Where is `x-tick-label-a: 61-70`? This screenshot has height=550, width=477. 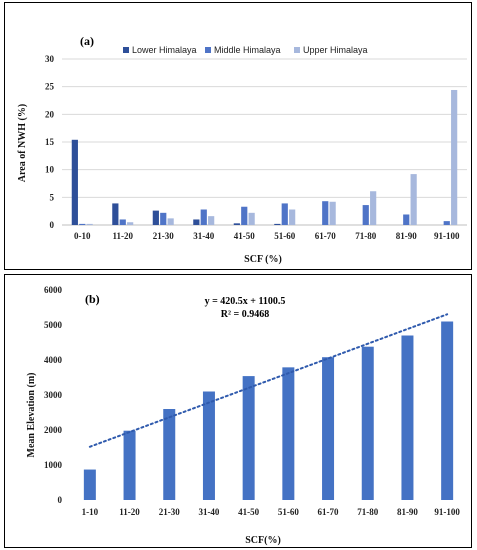
x-tick-label-a: 61-70 is located at coordinates (325, 236).